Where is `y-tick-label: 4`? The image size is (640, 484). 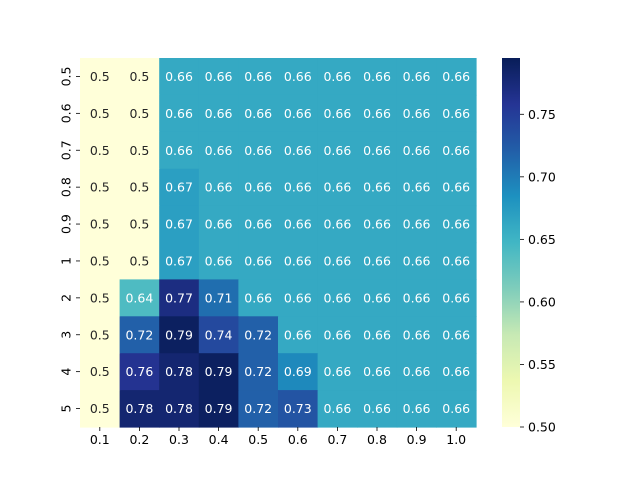
y-tick-label: 4 is located at coordinates (66, 372).